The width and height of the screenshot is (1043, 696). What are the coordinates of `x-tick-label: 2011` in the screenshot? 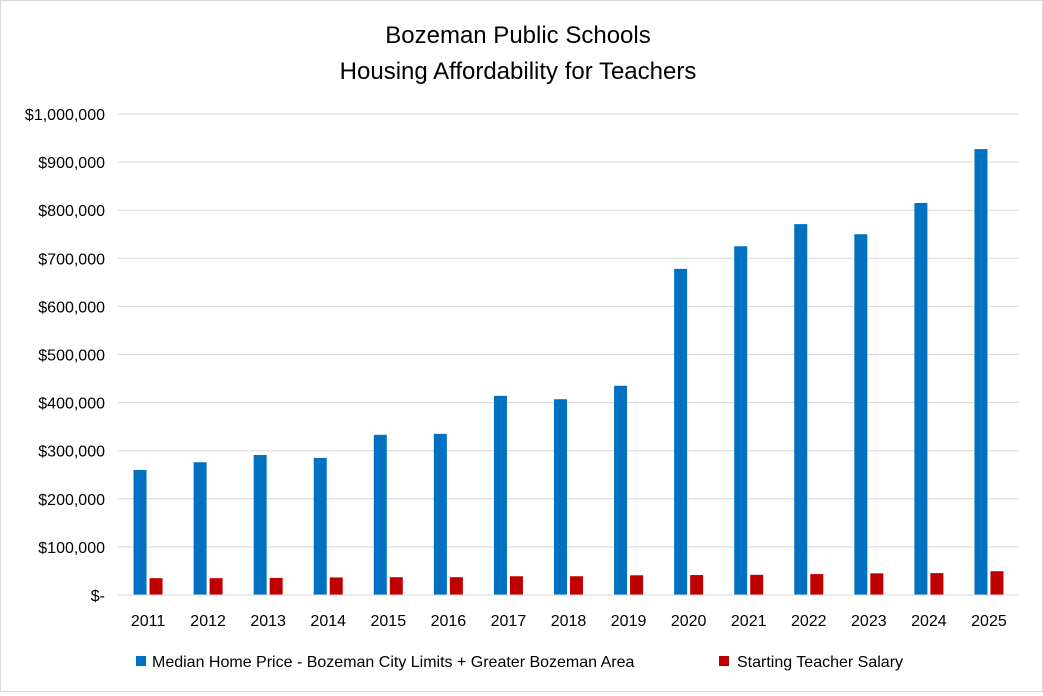 It's located at (148, 621).